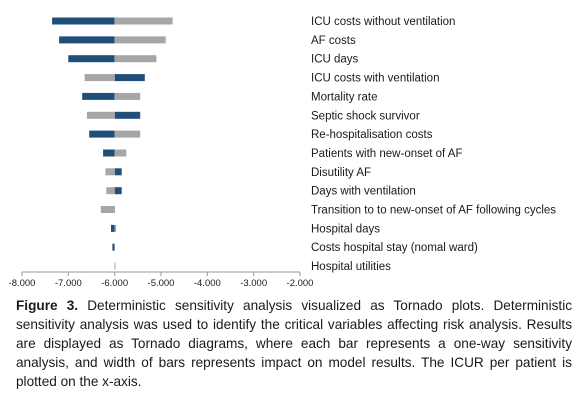 The height and width of the screenshot is (414, 582). Describe the element at coordinates (387, 154) in the screenshot. I see `category-label: Patients with new-onset of AF` at that location.